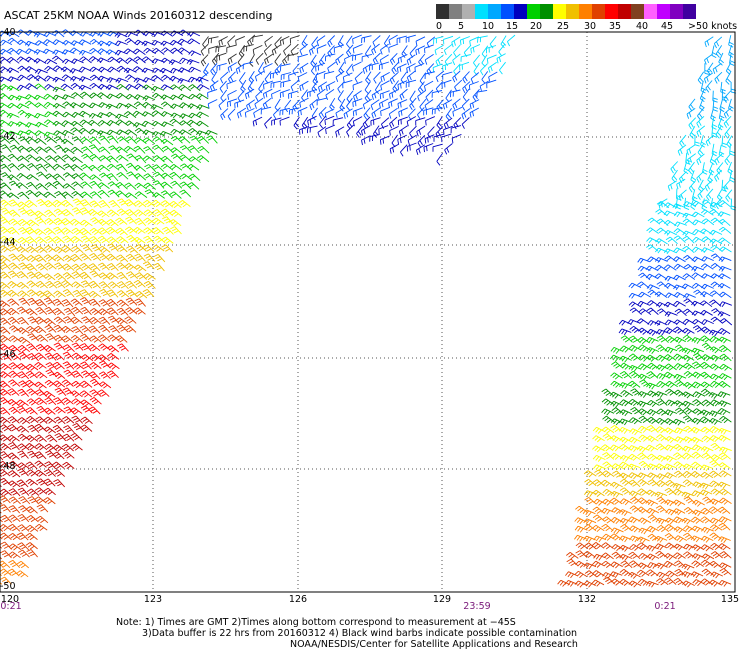 The width and height of the screenshot is (740, 650). What do you see at coordinates (8, 32) in the screenshot?
I see `lat-label: -40` at bounding box center [8, 32].